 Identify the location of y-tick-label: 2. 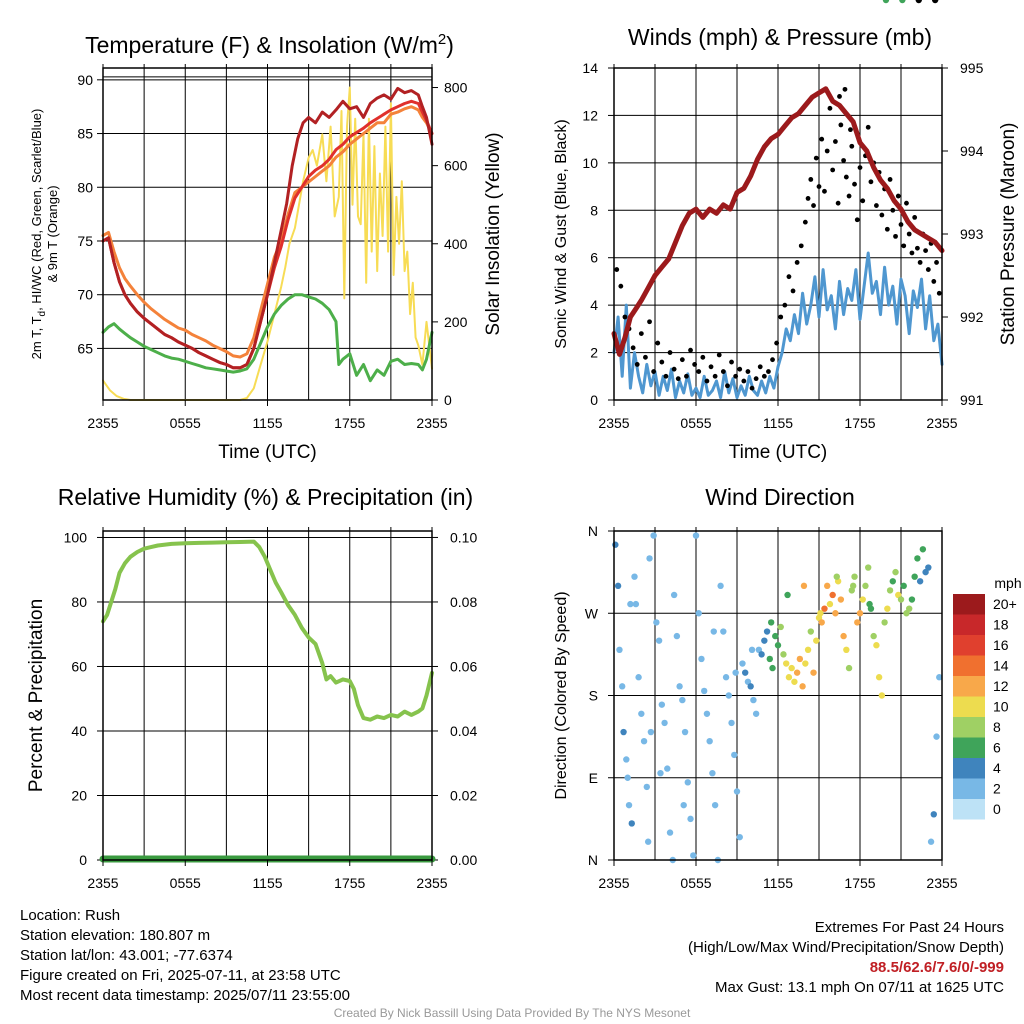
(594, 353).